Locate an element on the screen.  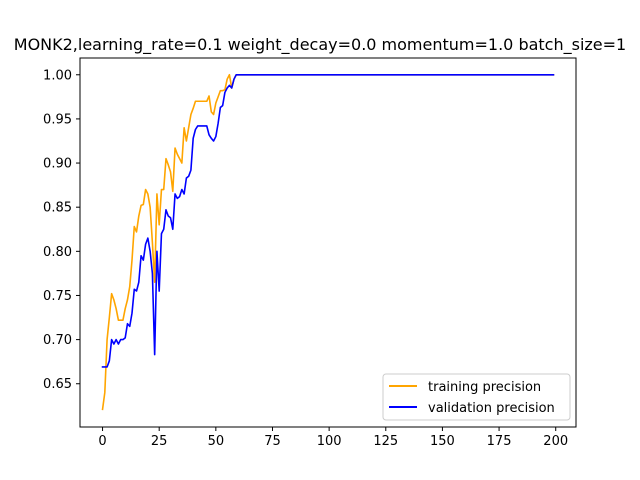
y-tick-label: 0.75 is located at coordinates (57, 296).